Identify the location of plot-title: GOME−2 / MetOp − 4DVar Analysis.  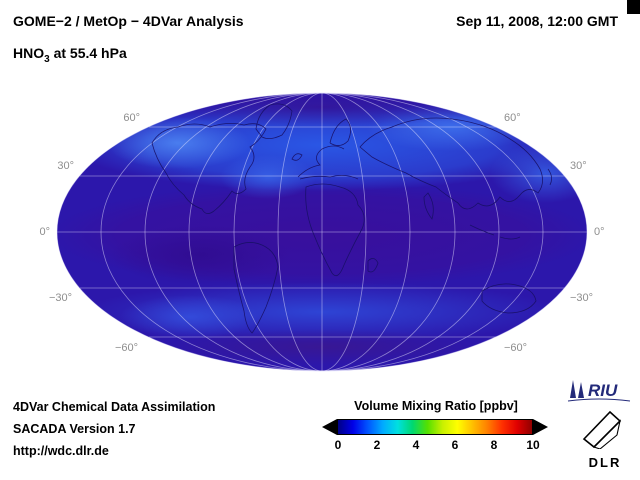
(128, 21).